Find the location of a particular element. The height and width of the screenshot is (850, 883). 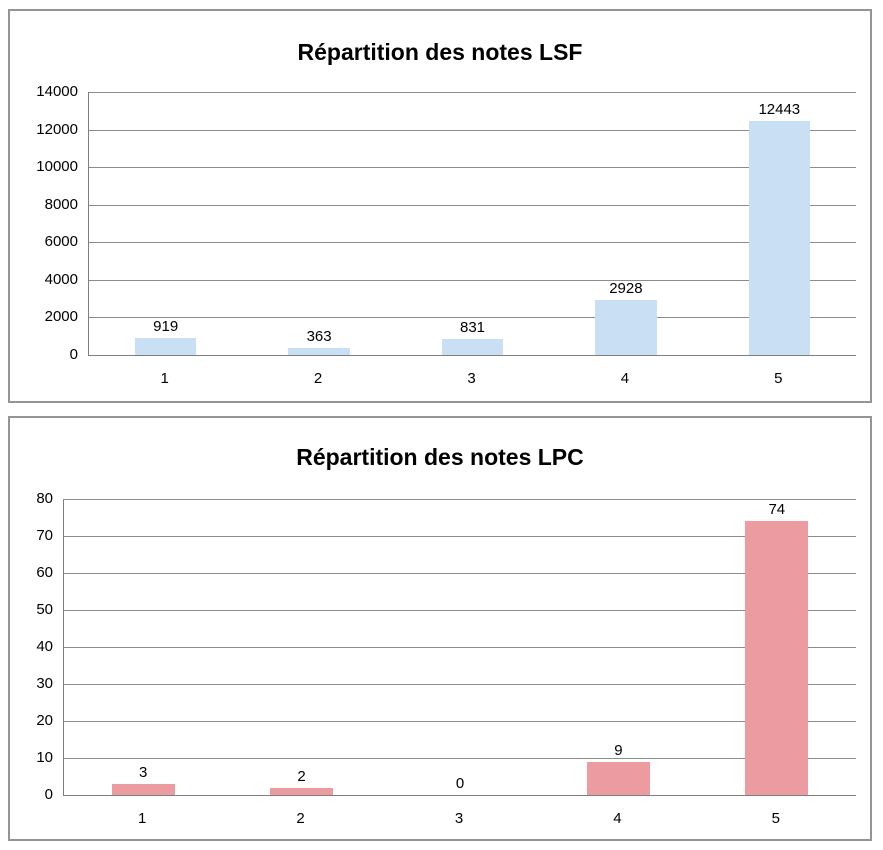

y-axis-tick-label: 10000 is located at coordinates (57, 167).